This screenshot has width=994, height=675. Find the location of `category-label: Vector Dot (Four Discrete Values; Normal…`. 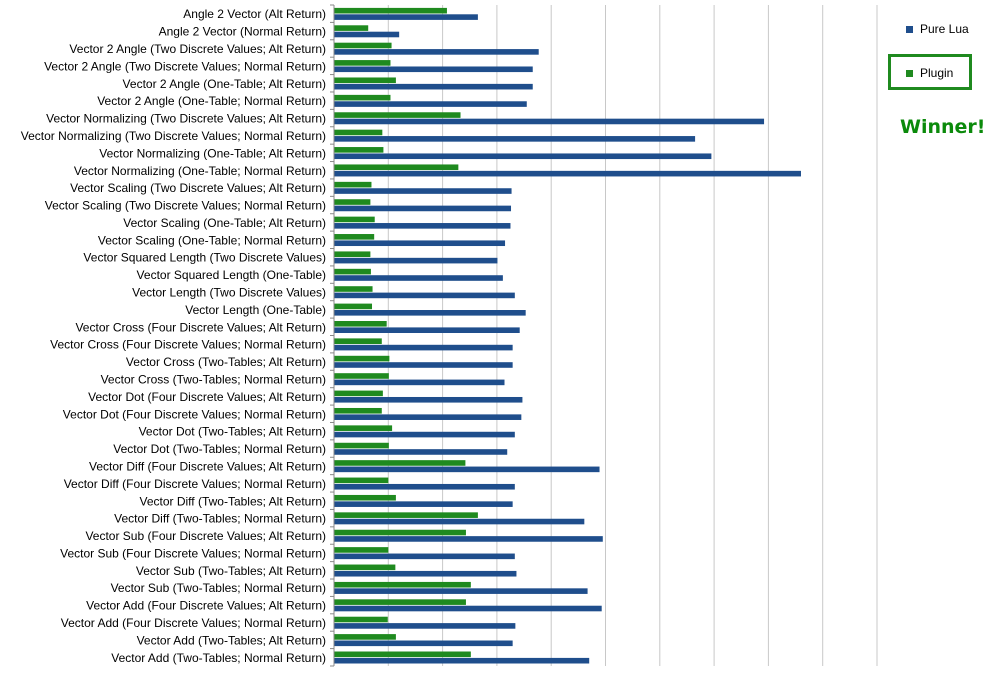

category-label: Vector Dot (Four Discrete Values; Normal… is located at coordinates (194, 414).